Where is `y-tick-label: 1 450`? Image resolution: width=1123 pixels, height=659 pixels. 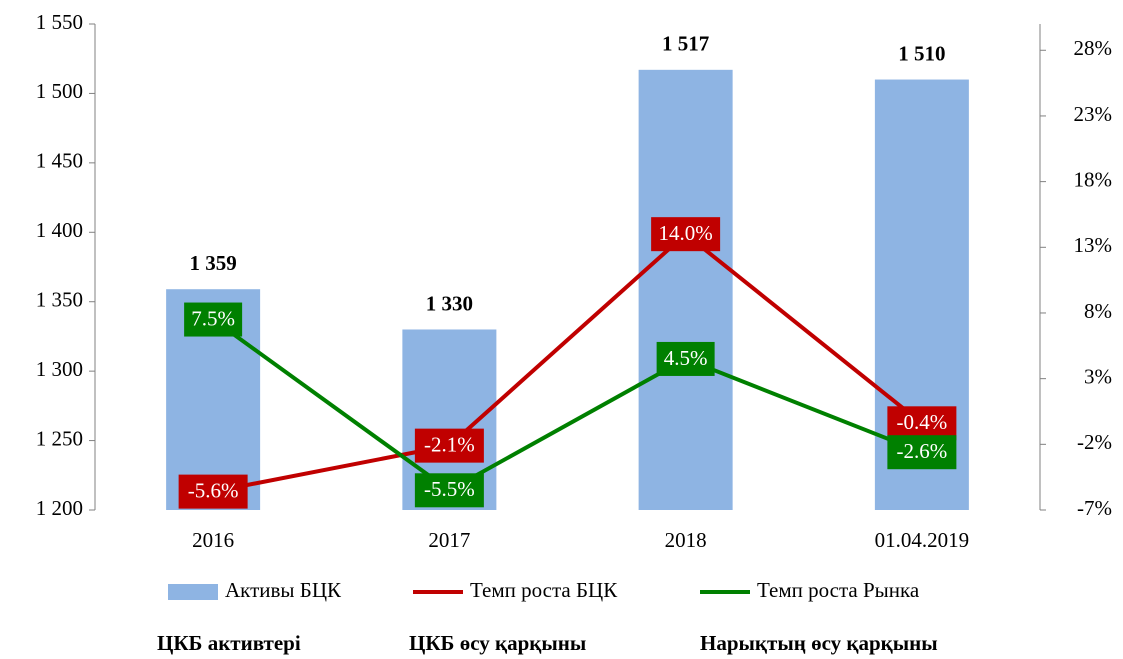
y-tick-label: 1 450 is located at coordinates (59, 161).